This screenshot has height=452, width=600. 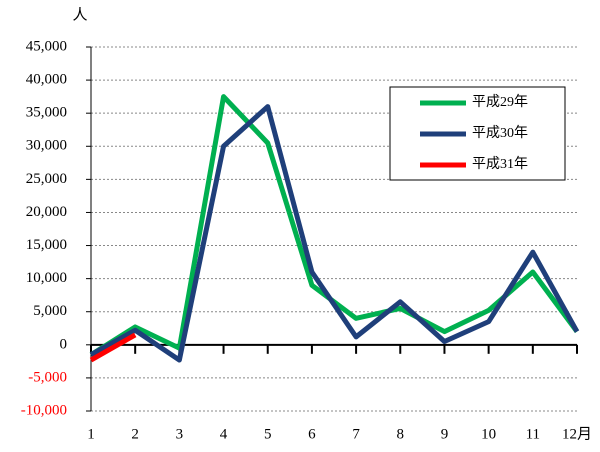 I want to click on x-tick-label: 10, so click(x=488, y=434).